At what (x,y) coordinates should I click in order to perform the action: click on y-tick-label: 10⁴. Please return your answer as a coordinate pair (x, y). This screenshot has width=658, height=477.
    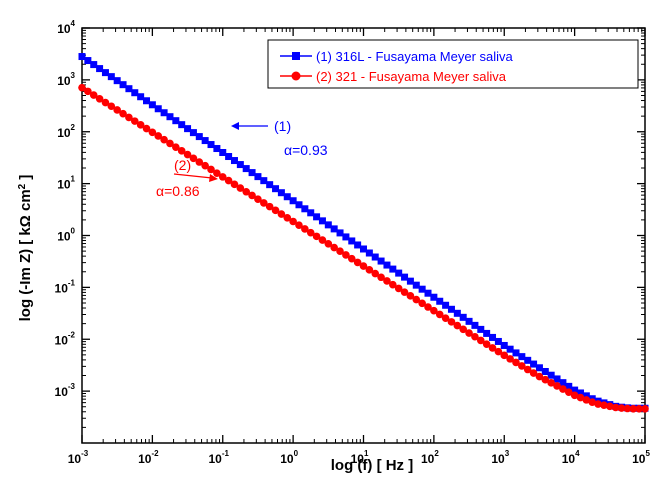
    Looking at the image, I should click on (66, 27).